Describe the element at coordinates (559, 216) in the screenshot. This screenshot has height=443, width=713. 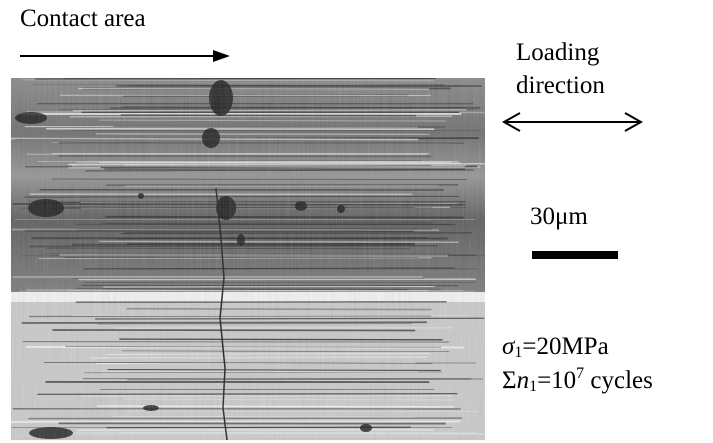
I see `scale-label: 30μm` at that location.